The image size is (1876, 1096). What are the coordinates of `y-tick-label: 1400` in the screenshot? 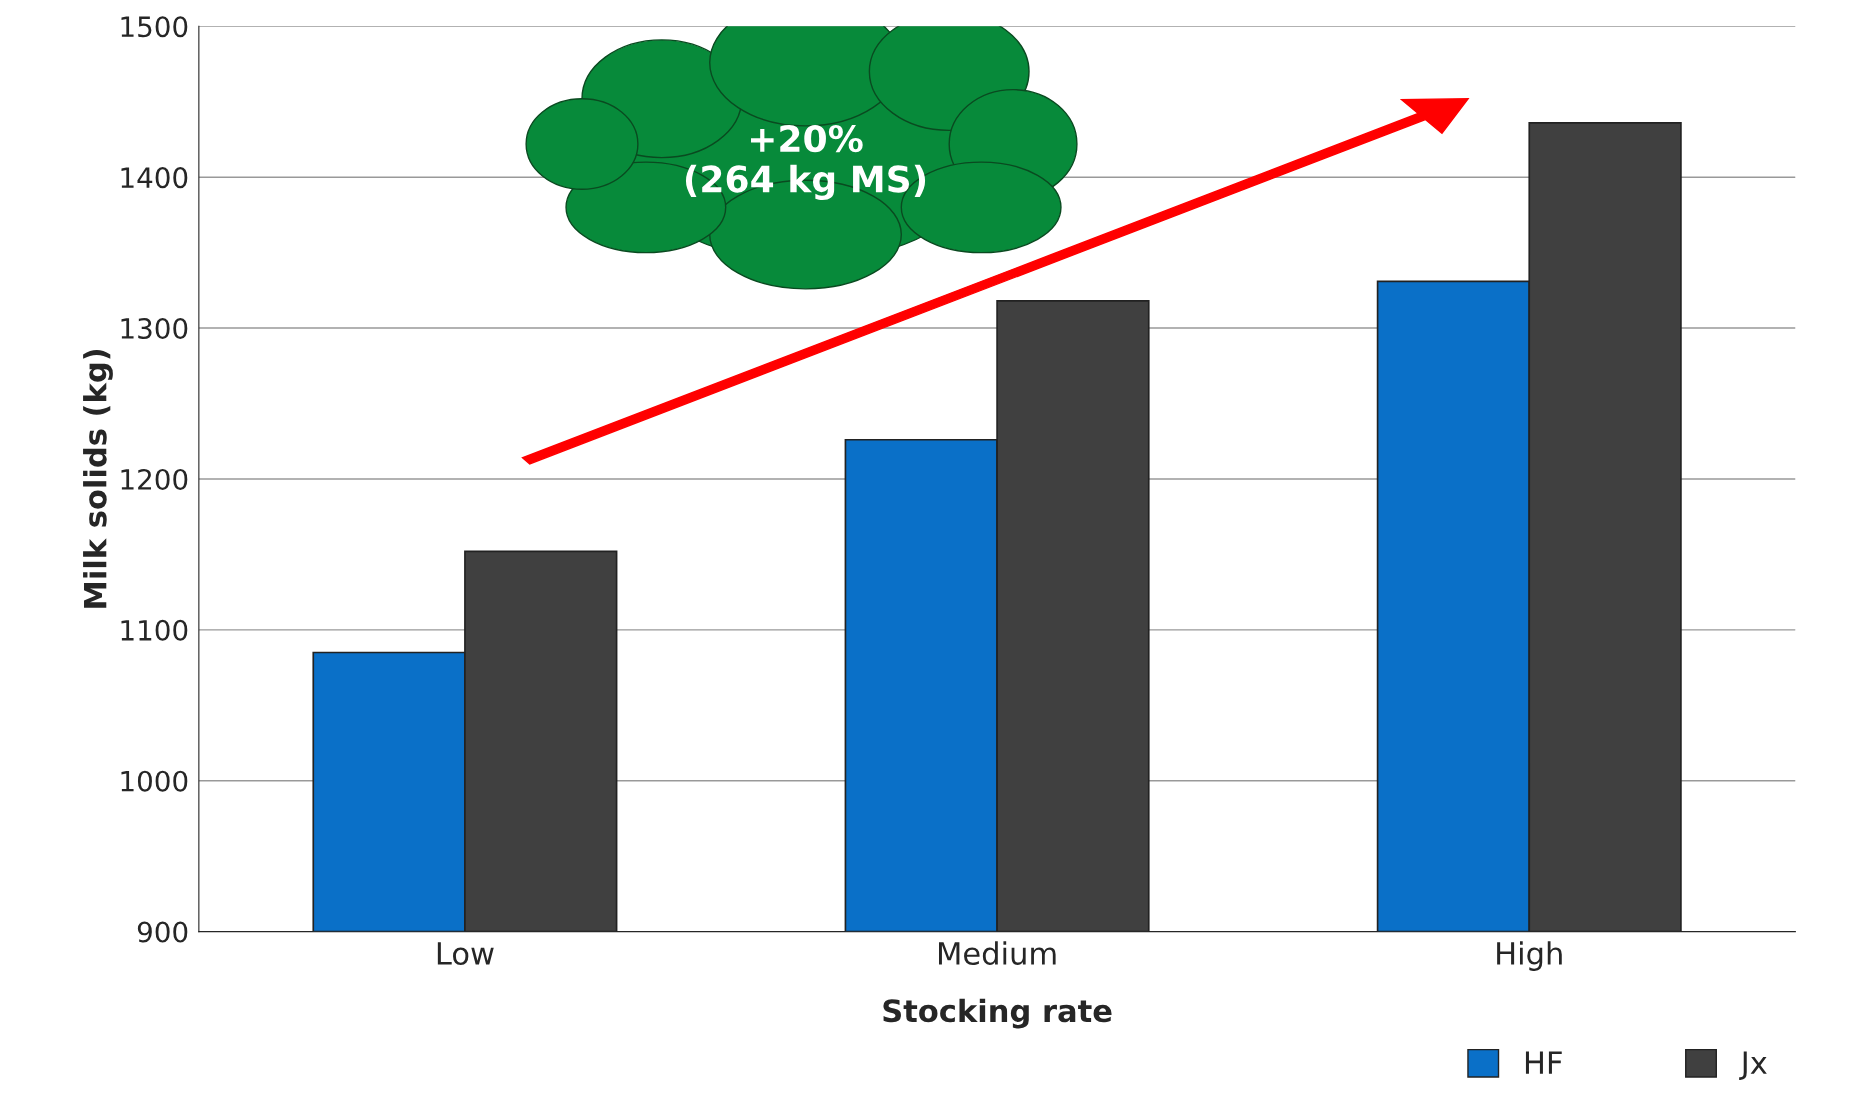 It's located at (154, 178).